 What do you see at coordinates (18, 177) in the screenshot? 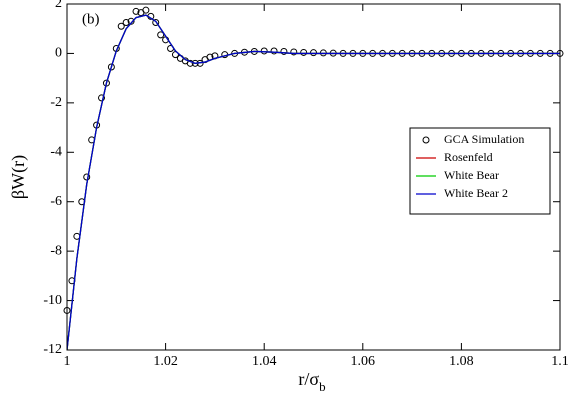
I see `y-axis-label: βW(r)` at bounding box center [18, 177].